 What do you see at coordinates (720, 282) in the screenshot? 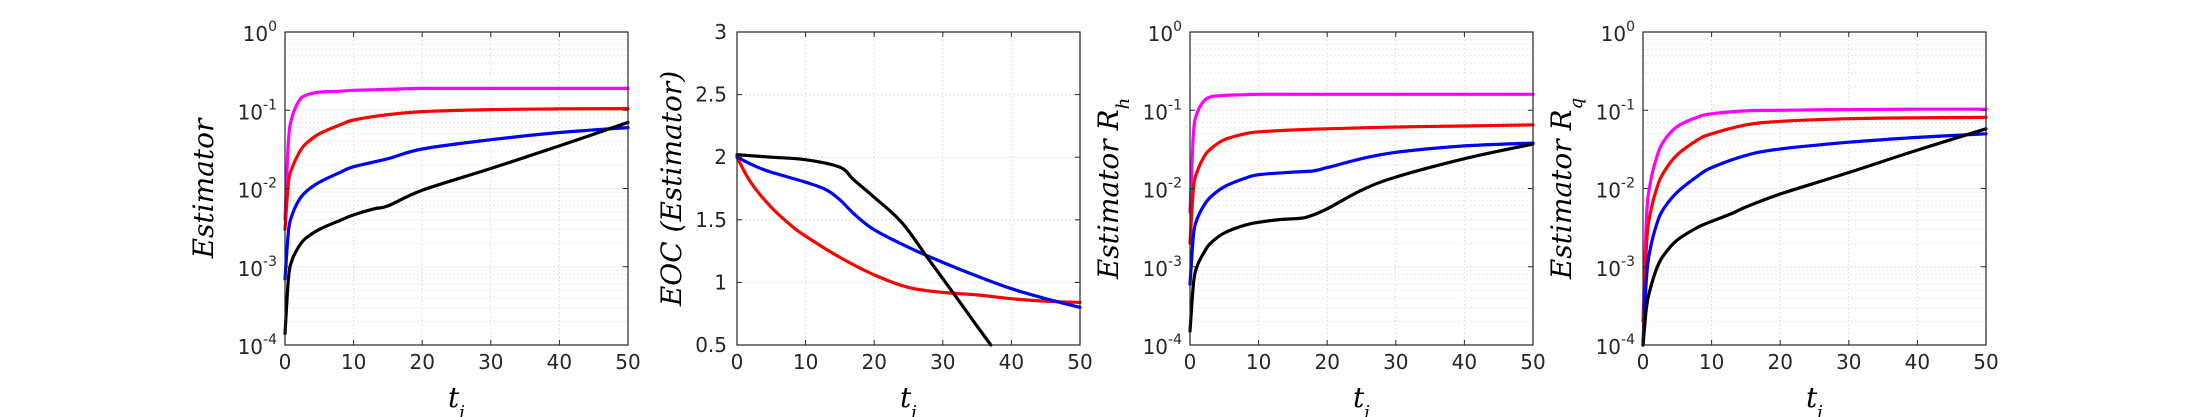
I see `y-tick-label: 1` at bounding box center [720, 282].